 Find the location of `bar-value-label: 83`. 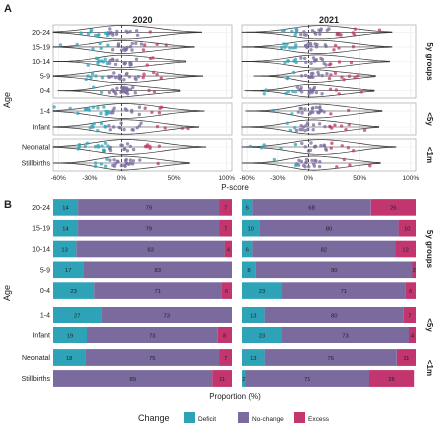

bar-value-label: 83 is located at coordinates (157, 271).